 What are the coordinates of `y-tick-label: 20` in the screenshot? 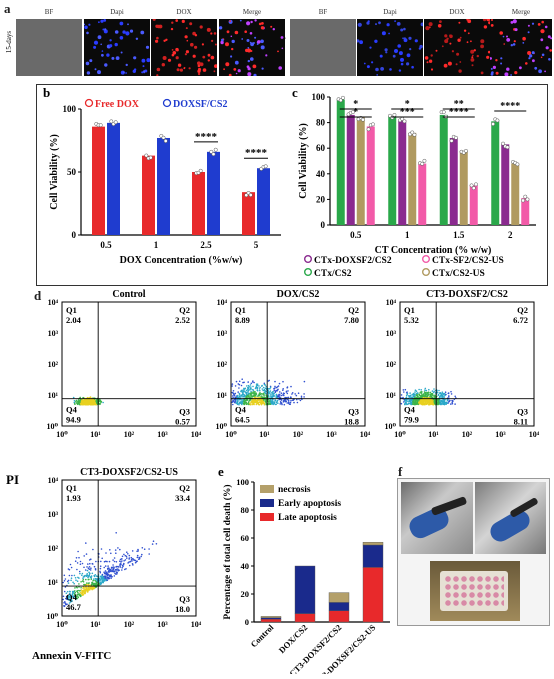 It's located at (245, 594).